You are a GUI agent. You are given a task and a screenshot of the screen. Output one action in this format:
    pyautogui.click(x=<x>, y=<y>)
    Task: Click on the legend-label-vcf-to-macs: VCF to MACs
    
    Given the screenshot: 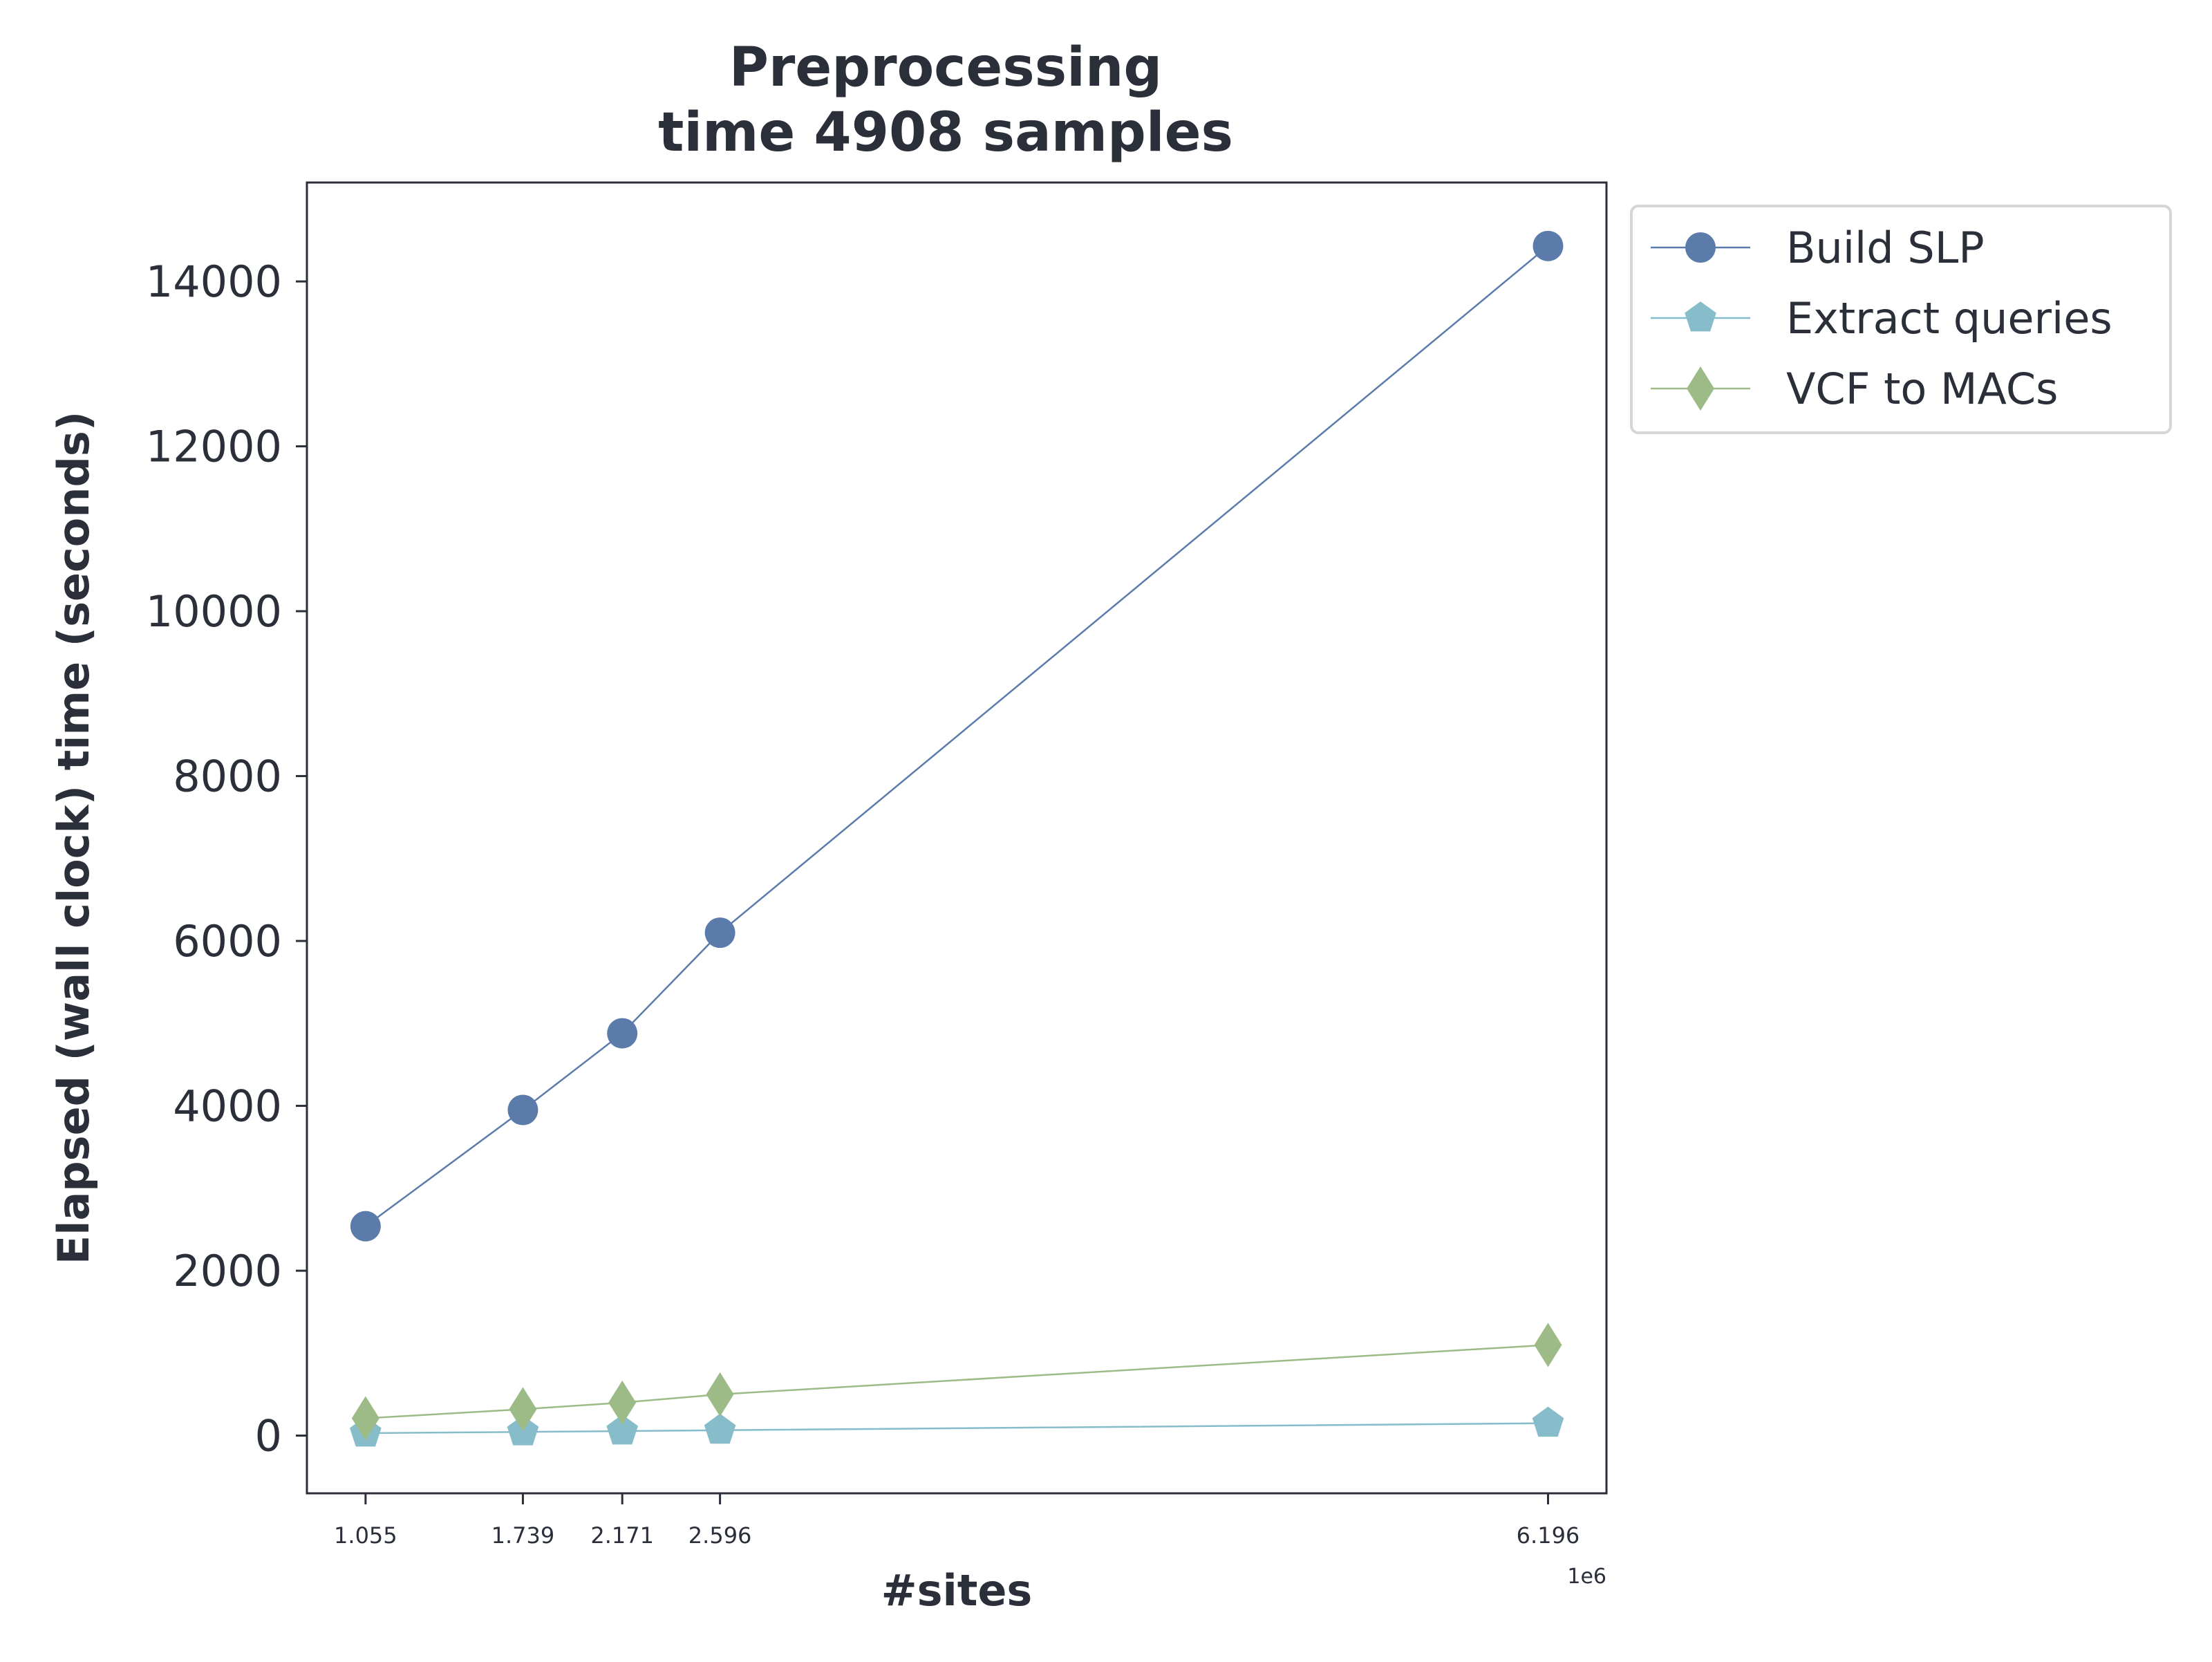 What is the action you would take?
    pyautogui.click(x=1922, y=389)
    